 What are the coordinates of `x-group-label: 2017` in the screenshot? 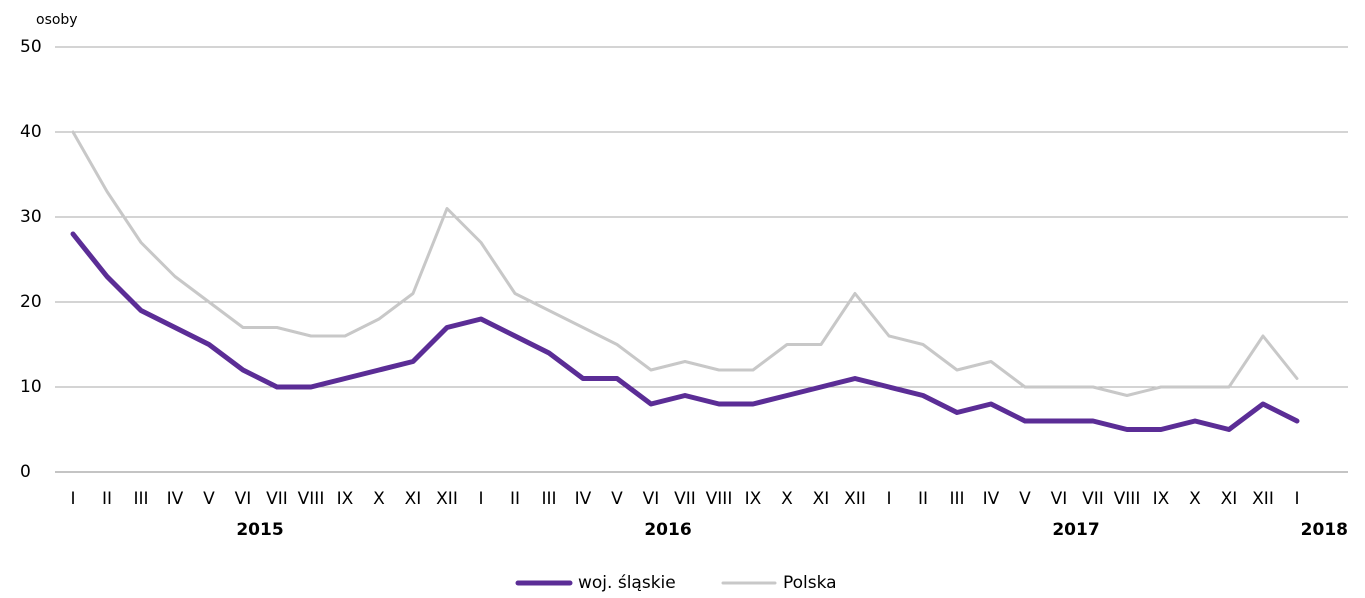 It's located at (1075, 530).